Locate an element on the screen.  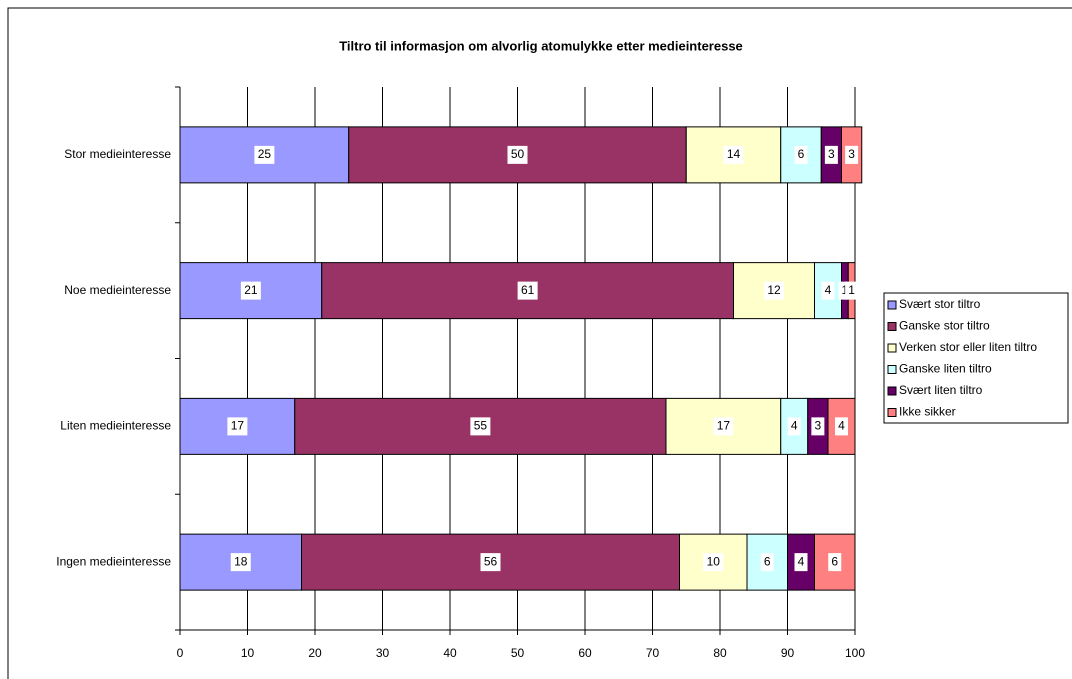
x-tick-label: 40 is located at coordinates (450, 653).